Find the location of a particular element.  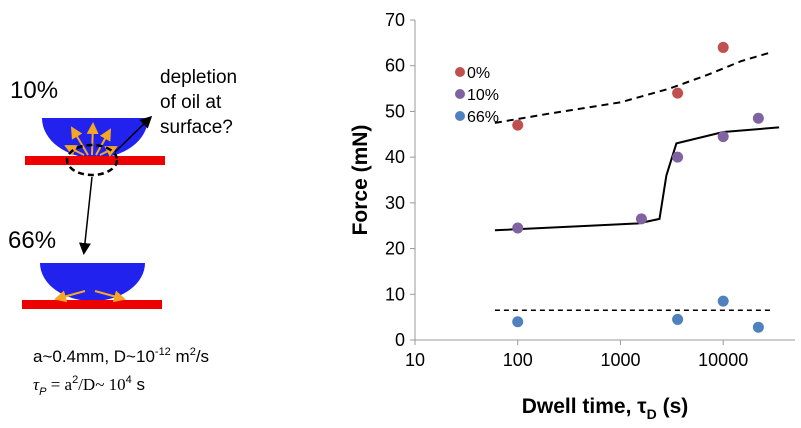

x-label-sub: D is located at coordinates (652, 414).